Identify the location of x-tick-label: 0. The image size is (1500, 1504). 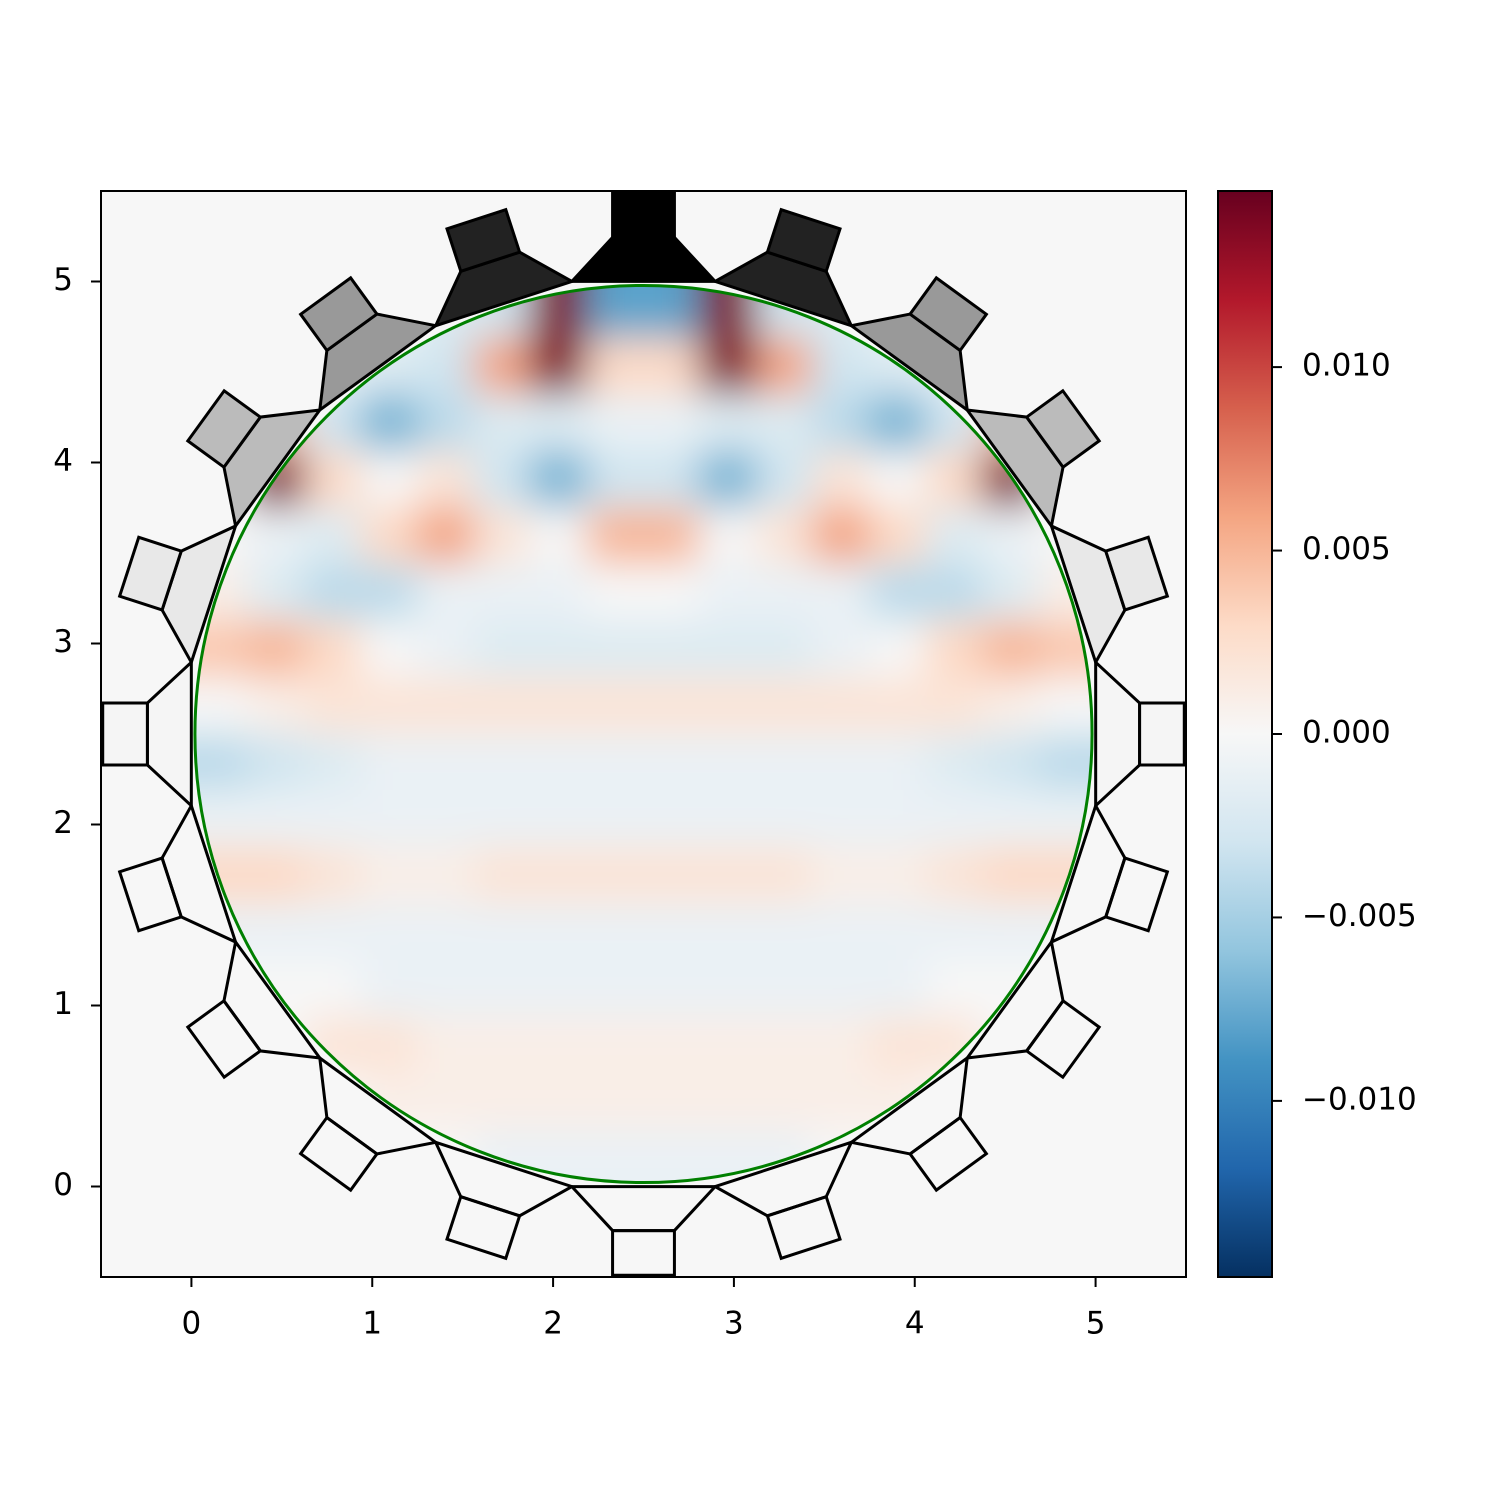
(192, 1324).